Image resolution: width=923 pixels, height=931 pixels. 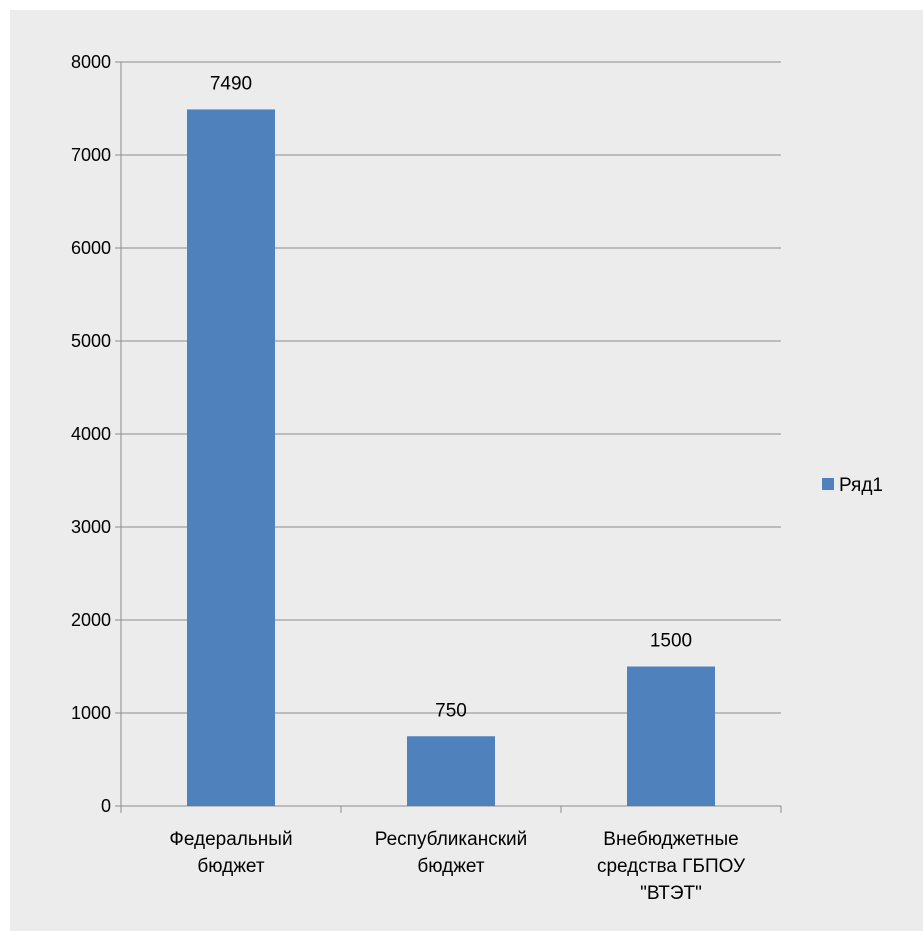 What do you see at coordinates (861, 485) in the screenshot?
I see `legend-label-ryad1: Ряд1` at bounding box center [861, 485].